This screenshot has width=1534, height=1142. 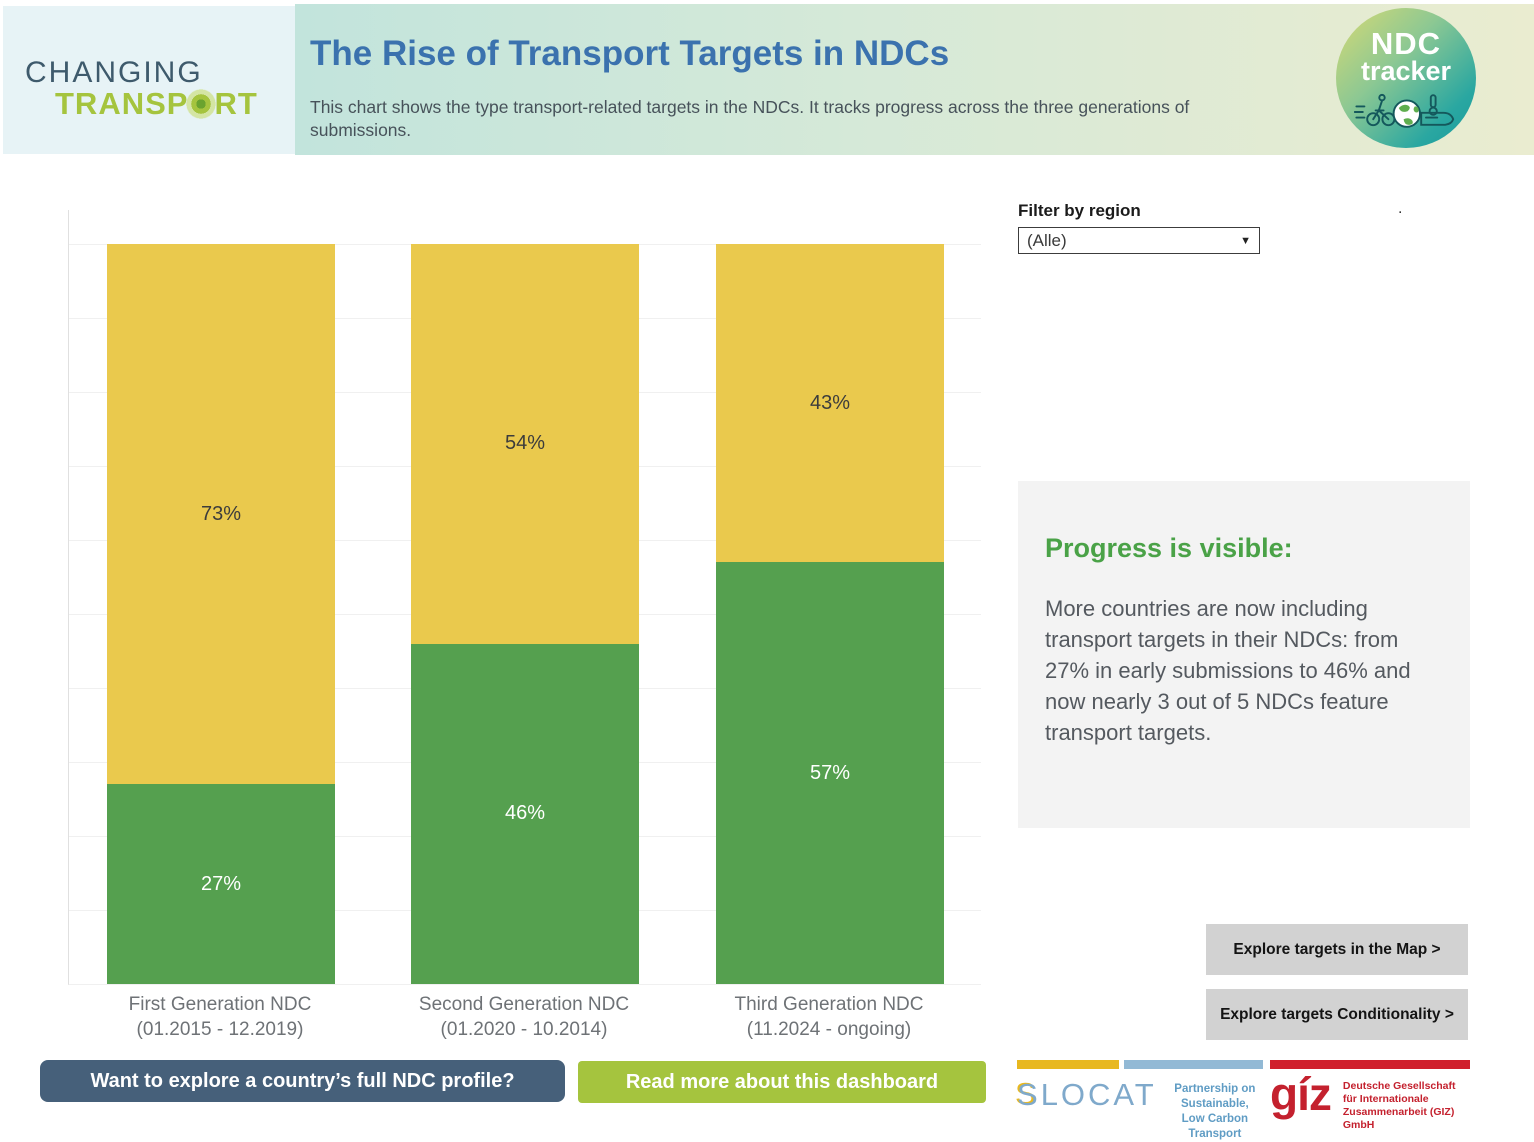 I want to click on slocat-blue-bar, so click(x=1193, y=1064).